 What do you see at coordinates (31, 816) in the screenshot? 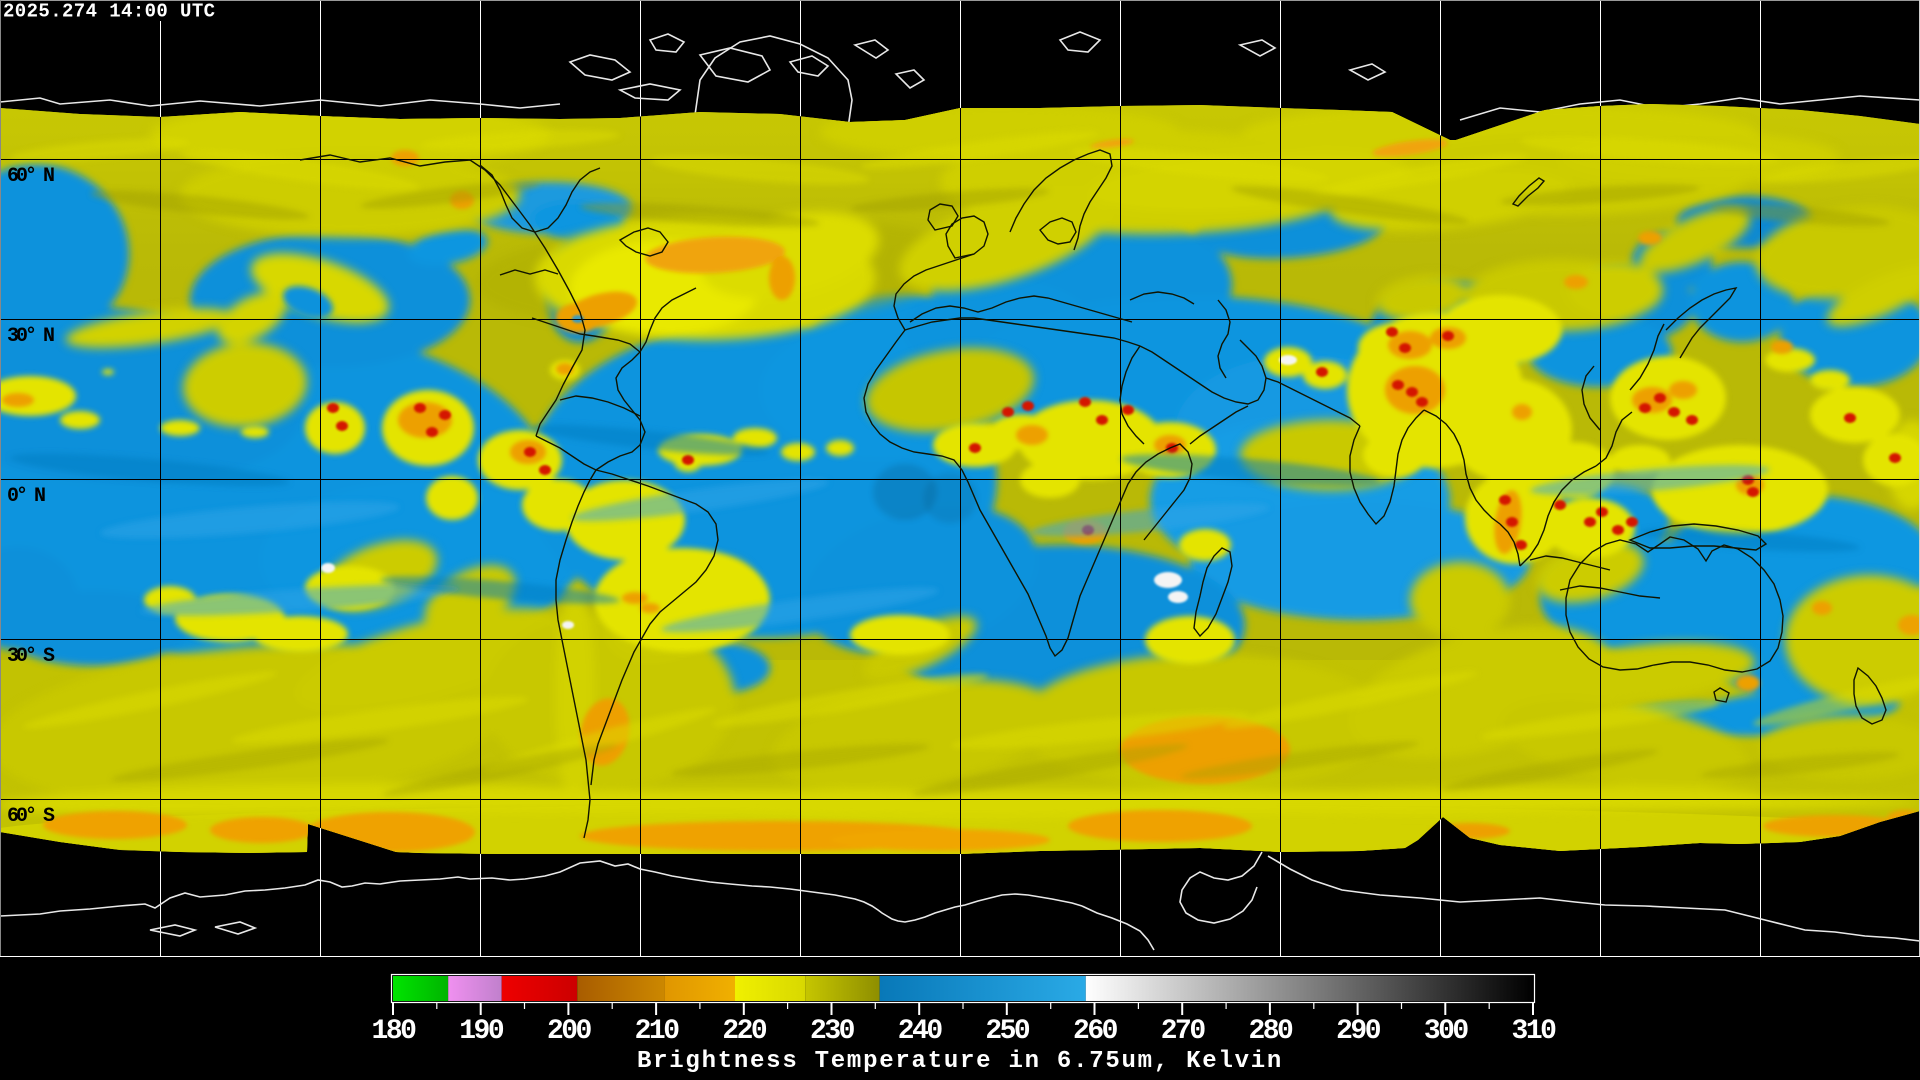
I see `svg-text: 60° S` at bounding box center [31, 816].